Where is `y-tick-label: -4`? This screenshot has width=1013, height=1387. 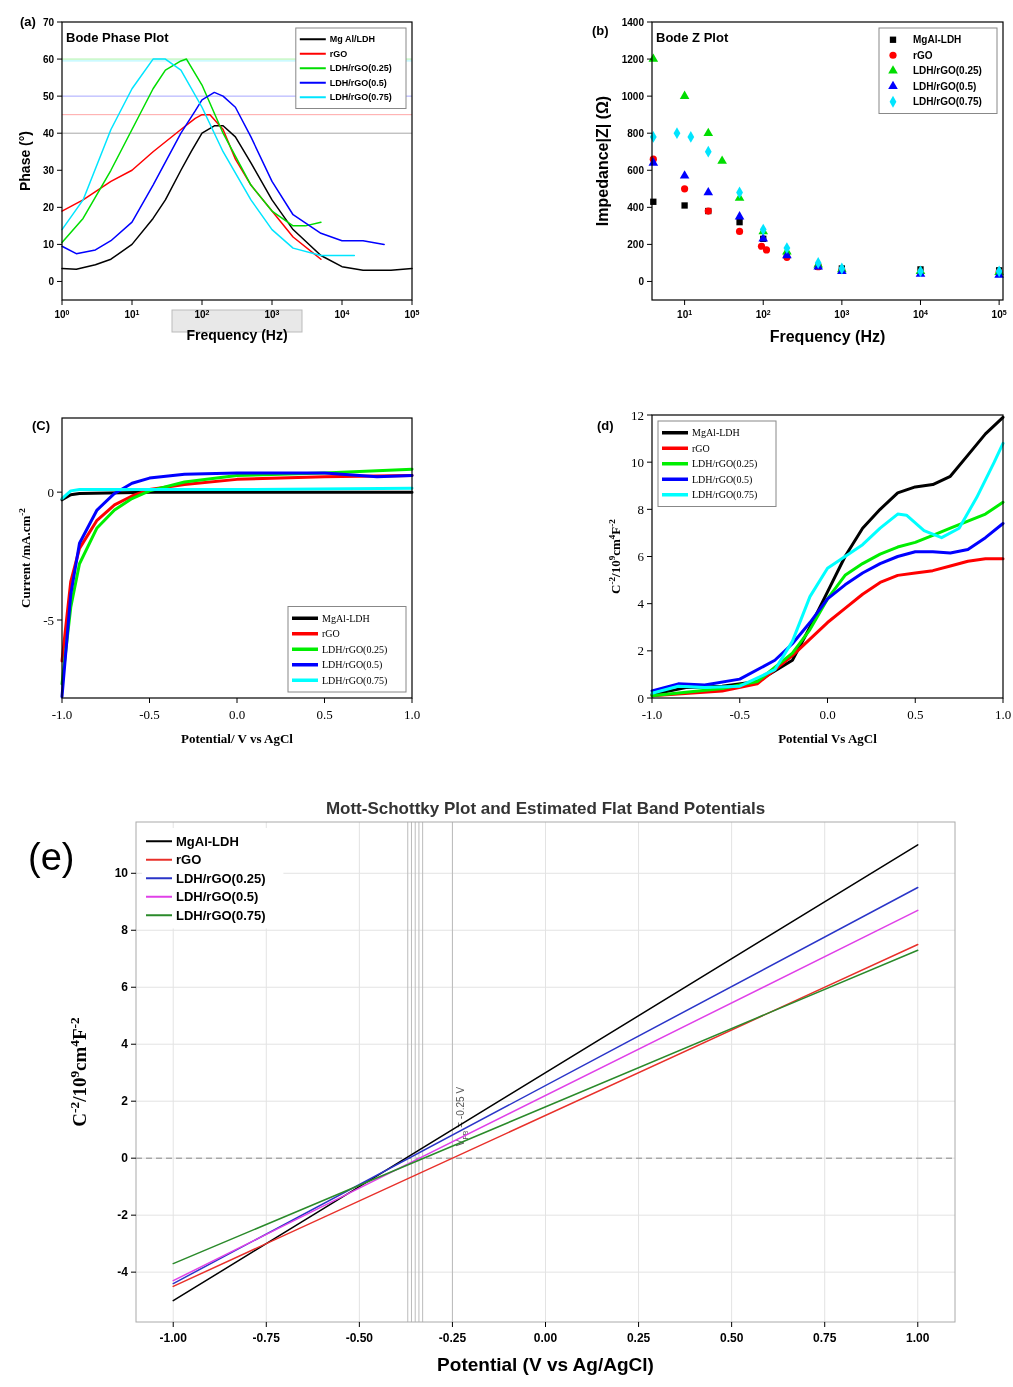
y-tick-label: -4 is located at coordinates (123, 1272).